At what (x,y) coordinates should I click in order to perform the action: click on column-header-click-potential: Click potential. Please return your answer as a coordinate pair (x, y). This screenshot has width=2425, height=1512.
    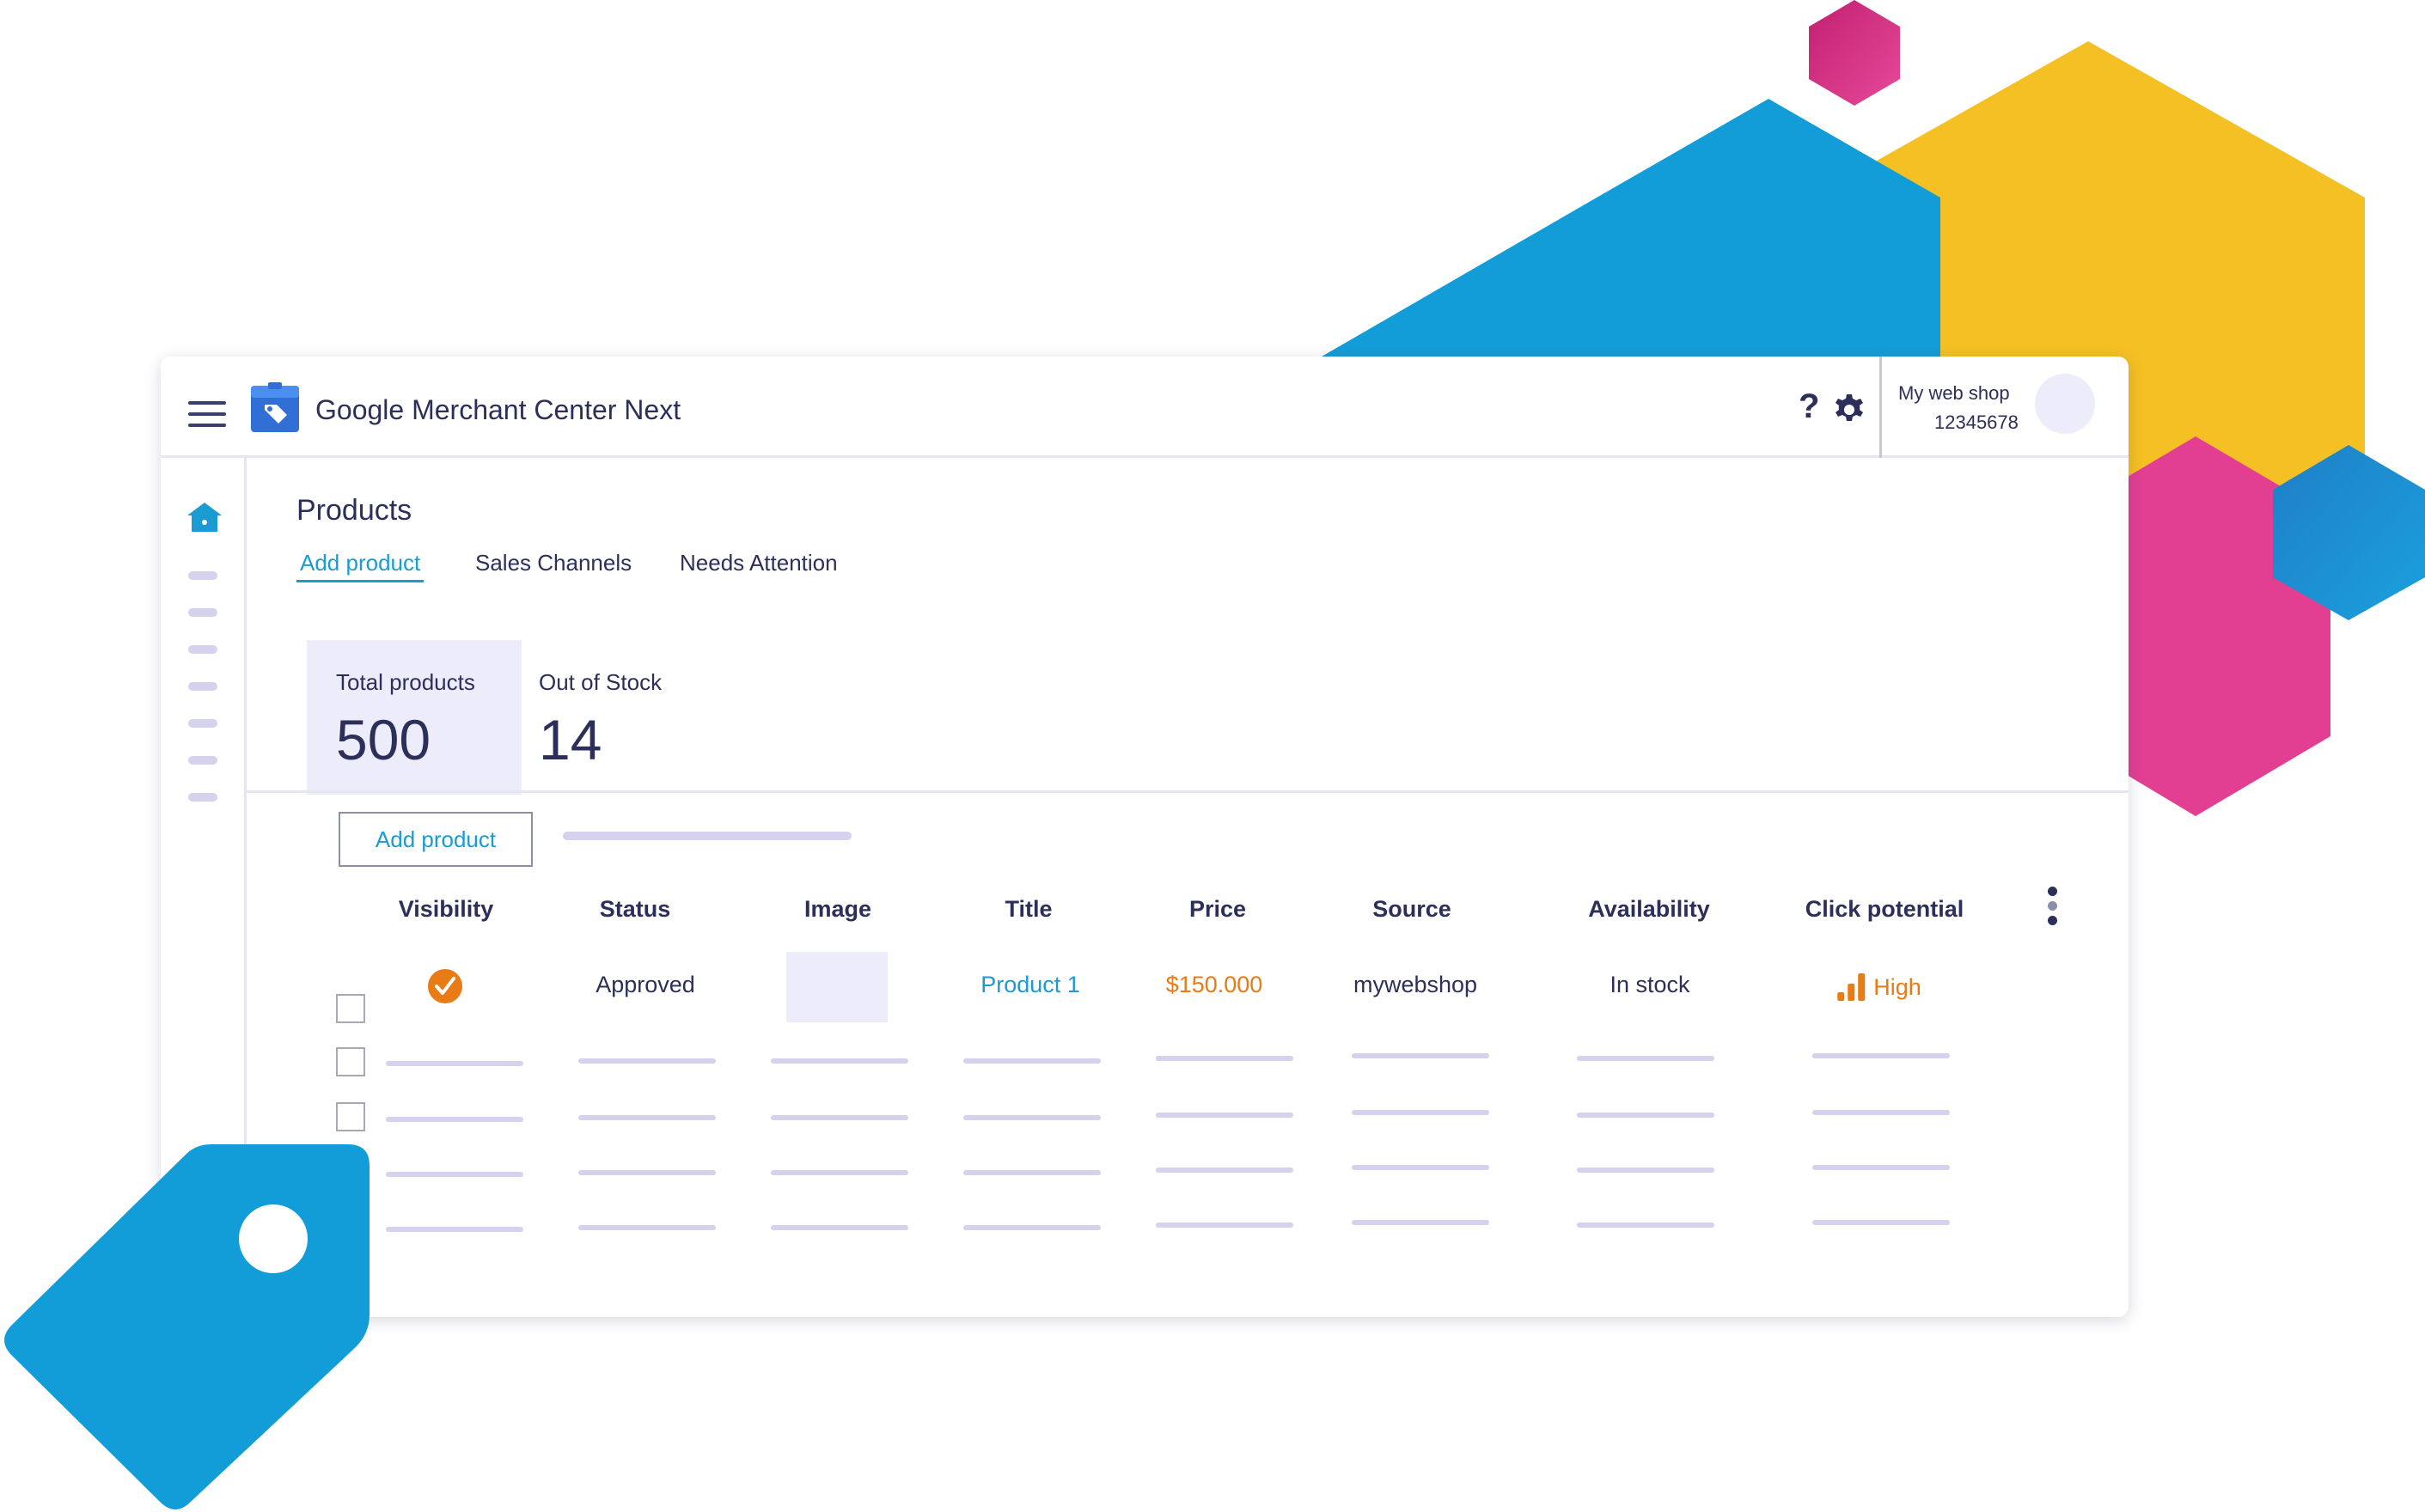
    Looking at the image, I should click on (1885, 909).